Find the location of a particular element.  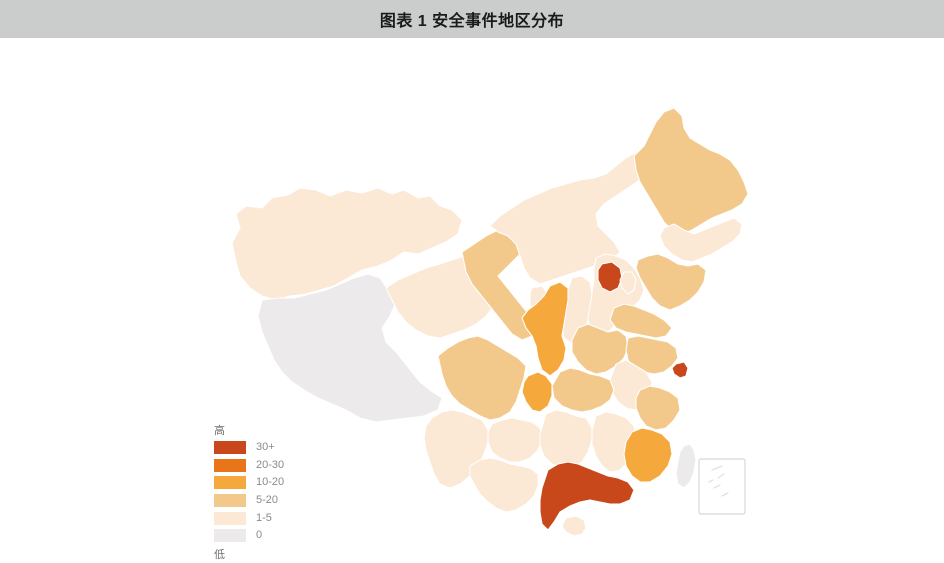

region-hainan is located at coordinates (574, 526).